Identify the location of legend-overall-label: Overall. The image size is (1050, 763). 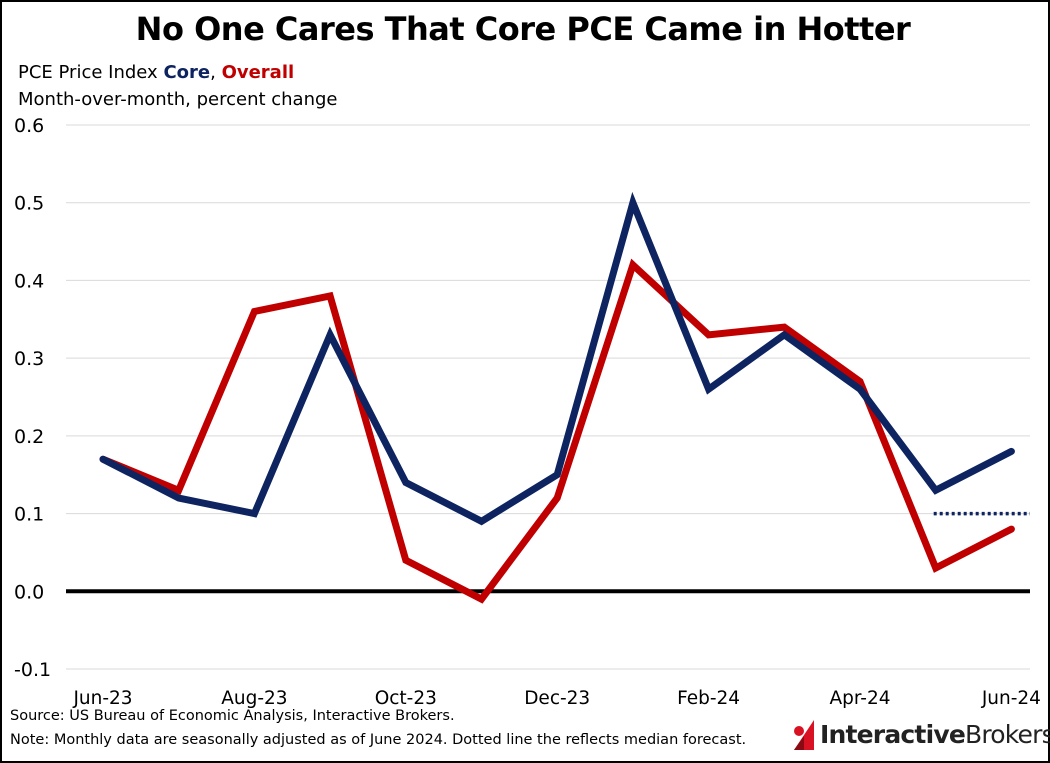
(258, 72).